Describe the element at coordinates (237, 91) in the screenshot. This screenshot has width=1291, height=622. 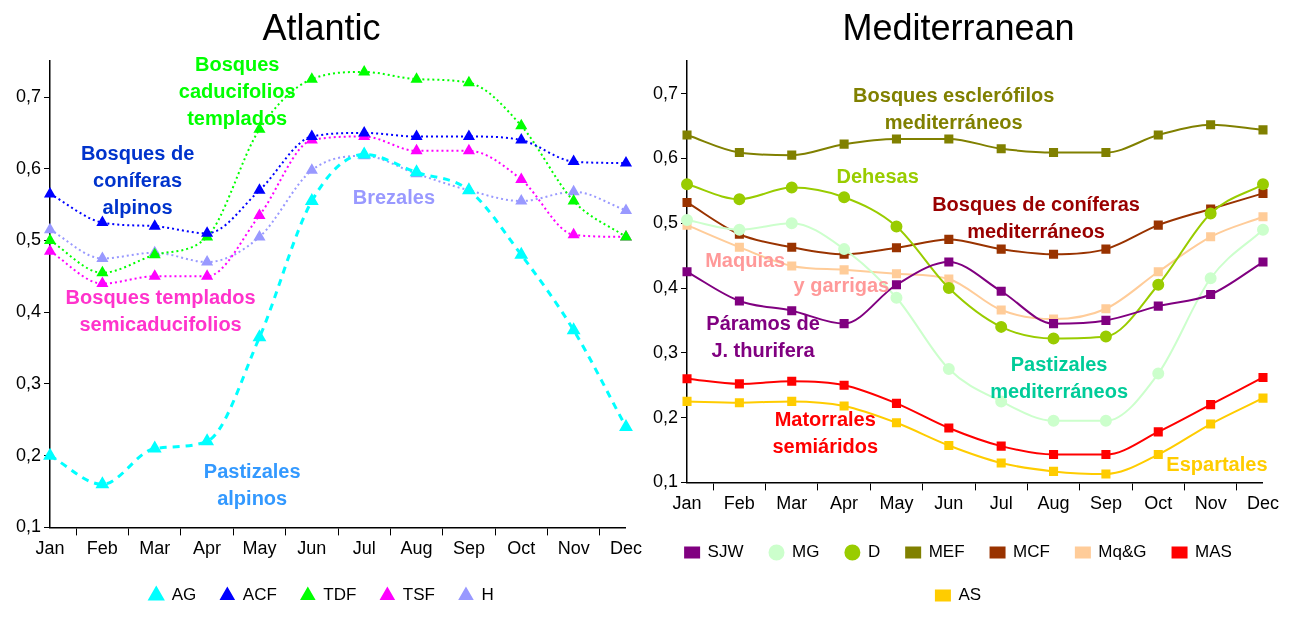
I see `annotation: Bosques caducifolios templados` at that location.